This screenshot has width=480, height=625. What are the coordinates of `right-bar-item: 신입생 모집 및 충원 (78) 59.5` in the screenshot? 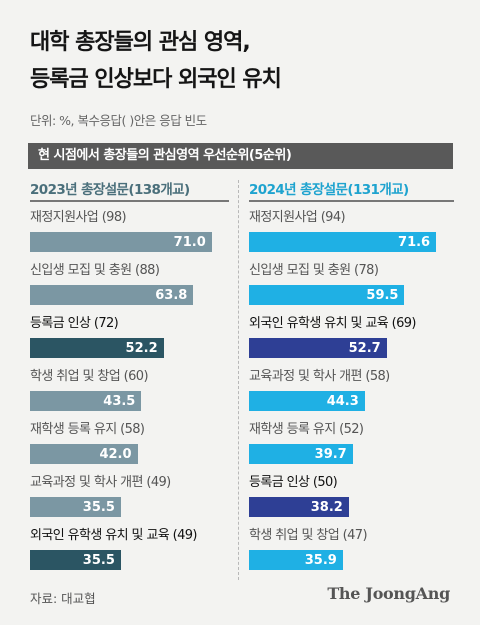 It's located at (327, 283).